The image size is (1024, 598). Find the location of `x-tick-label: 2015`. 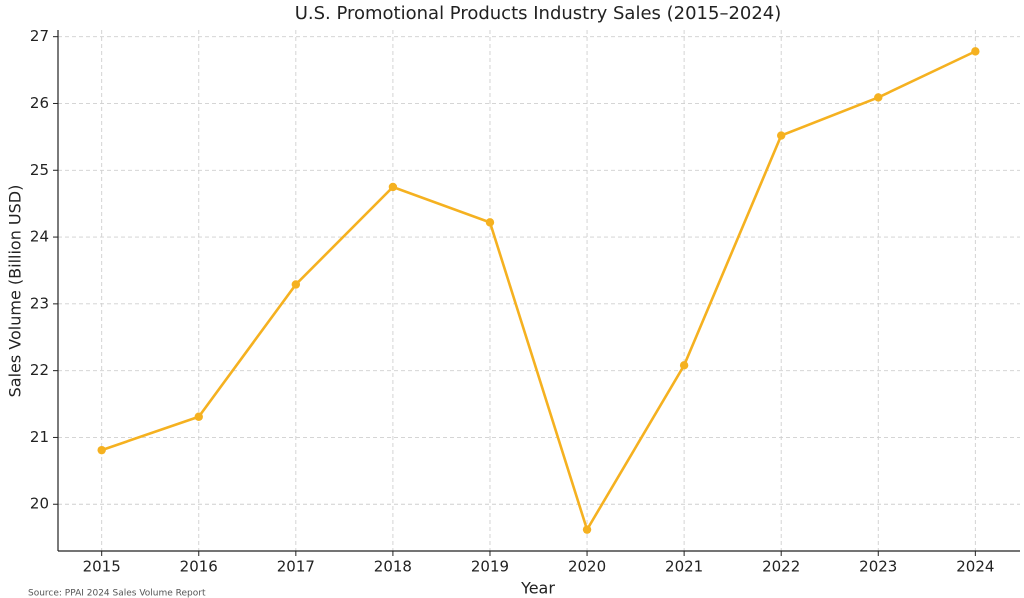

x-tick-label: 2015 is located at coordinates (102, 567).